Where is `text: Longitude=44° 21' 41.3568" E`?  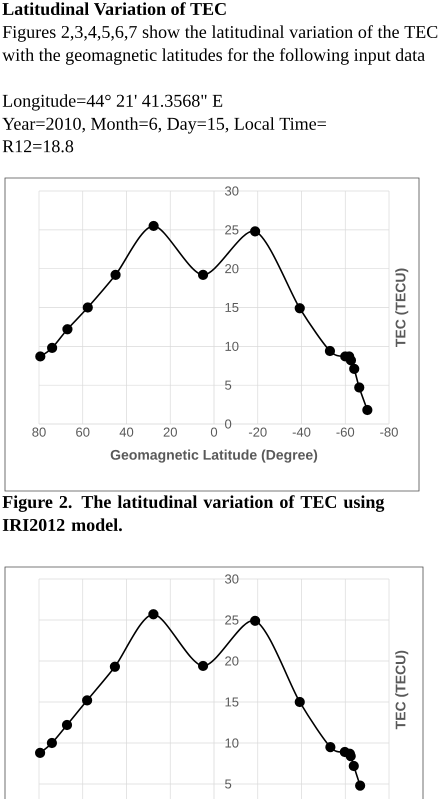 text: Longitude=44° 21' 41.3568" E is located at coordinates (112, 102).